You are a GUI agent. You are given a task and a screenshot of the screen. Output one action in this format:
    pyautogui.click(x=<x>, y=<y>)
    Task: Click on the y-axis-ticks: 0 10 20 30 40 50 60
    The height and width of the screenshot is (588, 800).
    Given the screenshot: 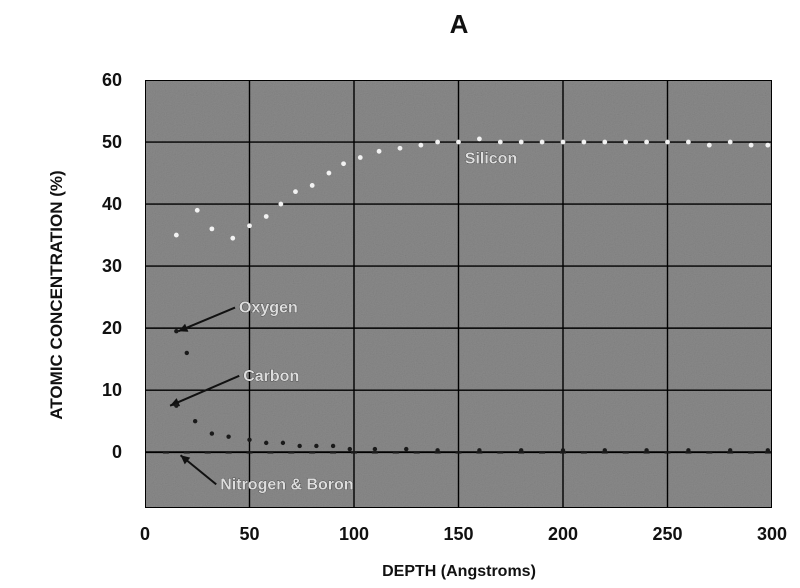 What is the action you would take?
    pyautogui.click(x=112, y=266)
    